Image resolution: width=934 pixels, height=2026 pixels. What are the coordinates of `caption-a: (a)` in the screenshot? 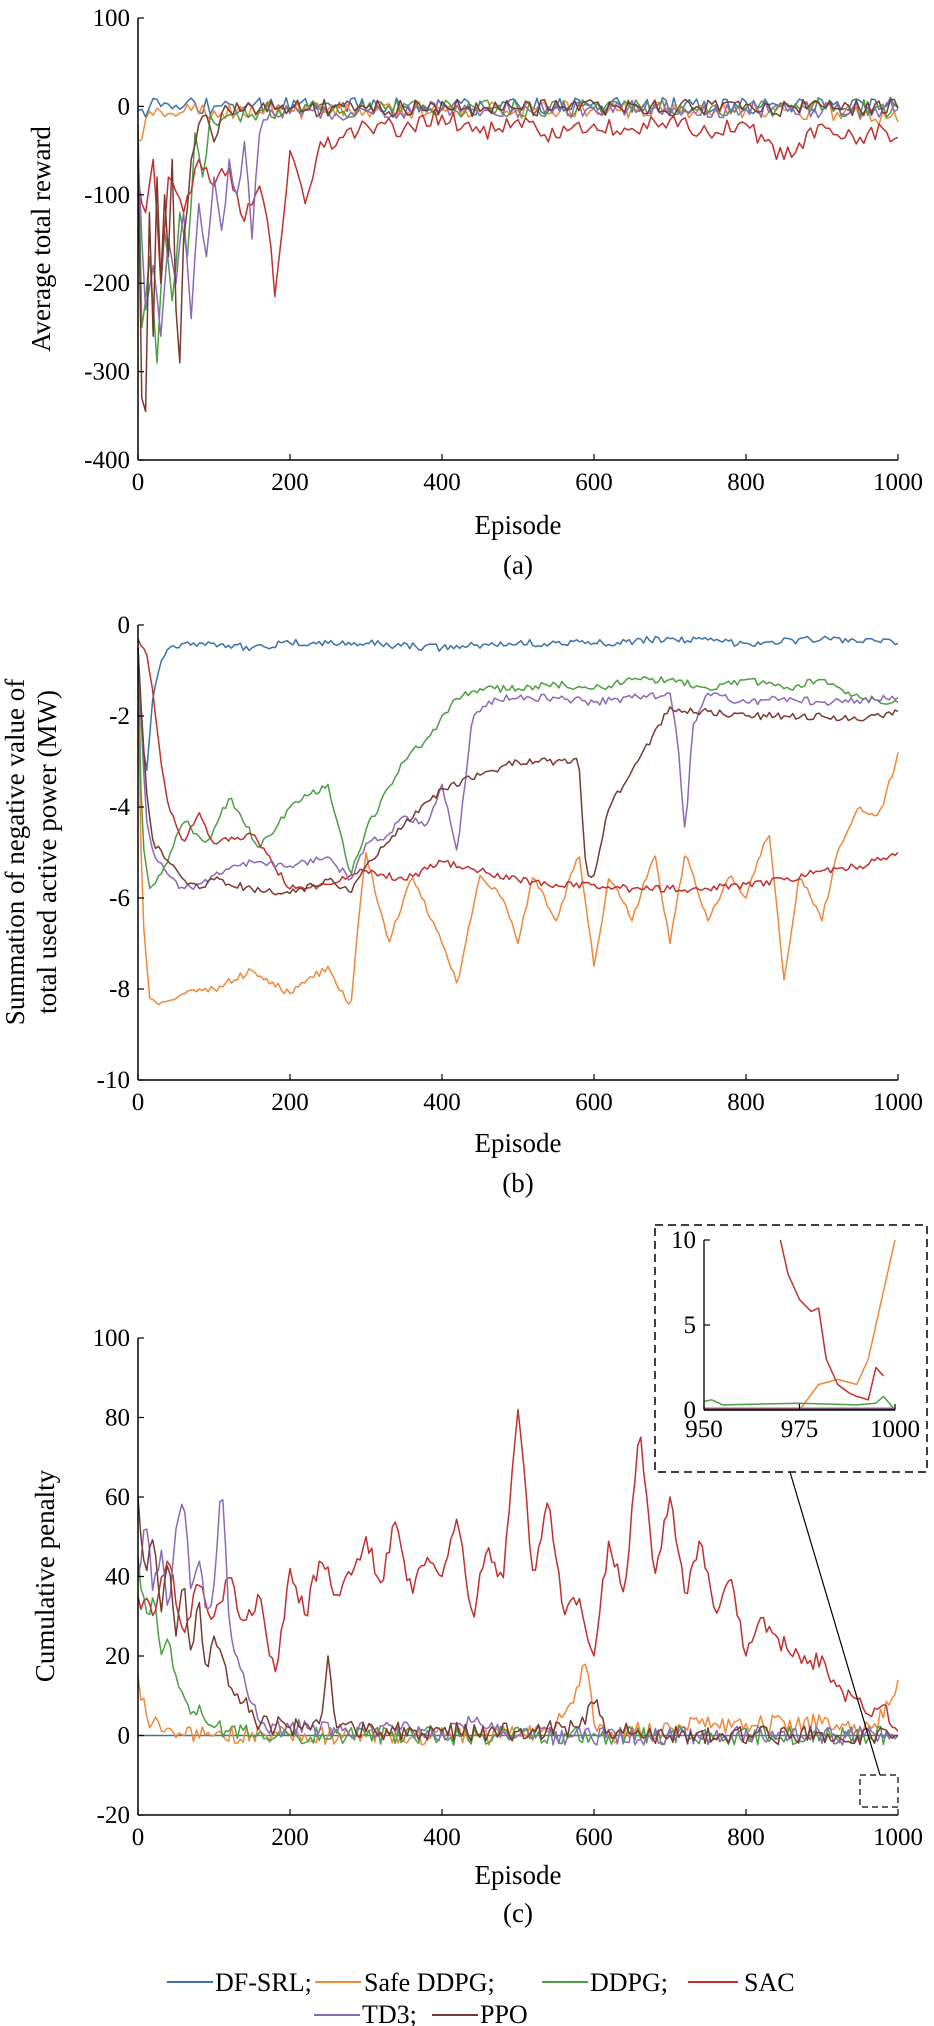 It's located at (518, 565).